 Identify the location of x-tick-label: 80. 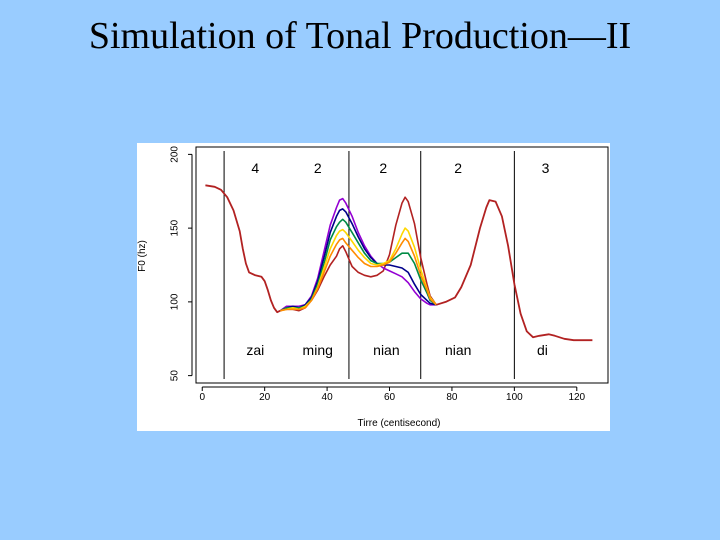
(452, 397).